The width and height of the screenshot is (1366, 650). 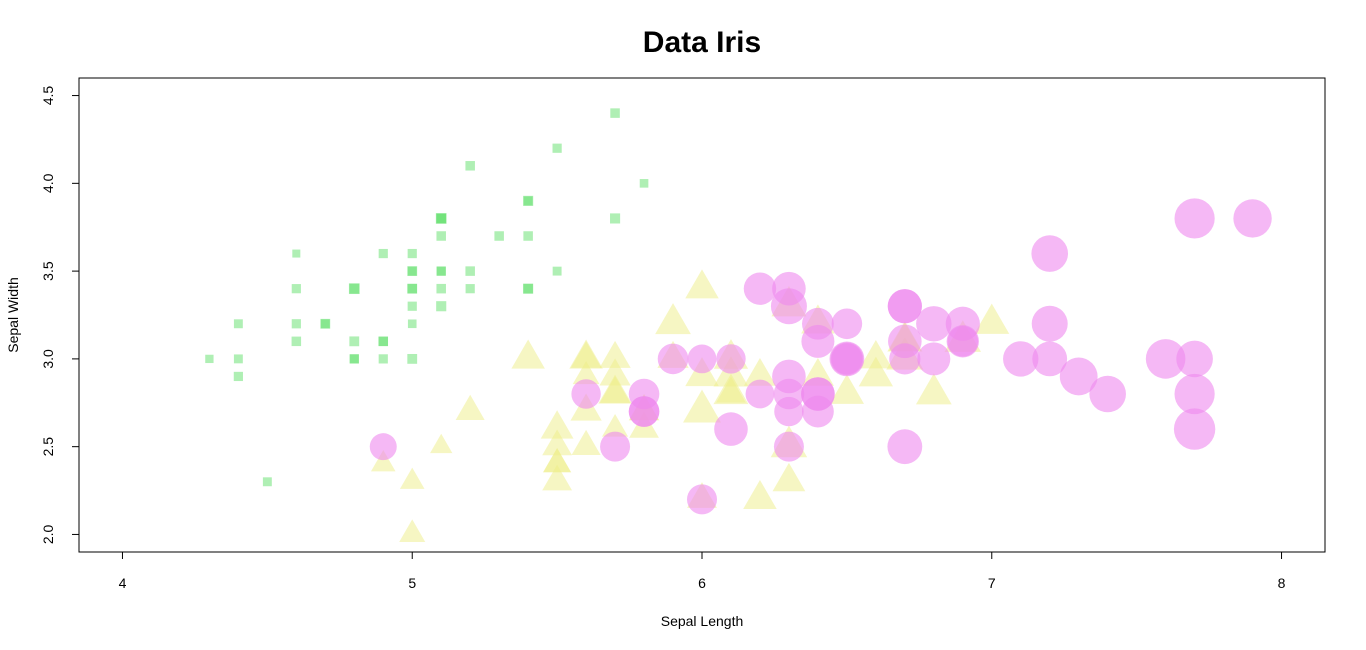 I want to click on y-tick-label: 3.0, so click(x=48, y=359).